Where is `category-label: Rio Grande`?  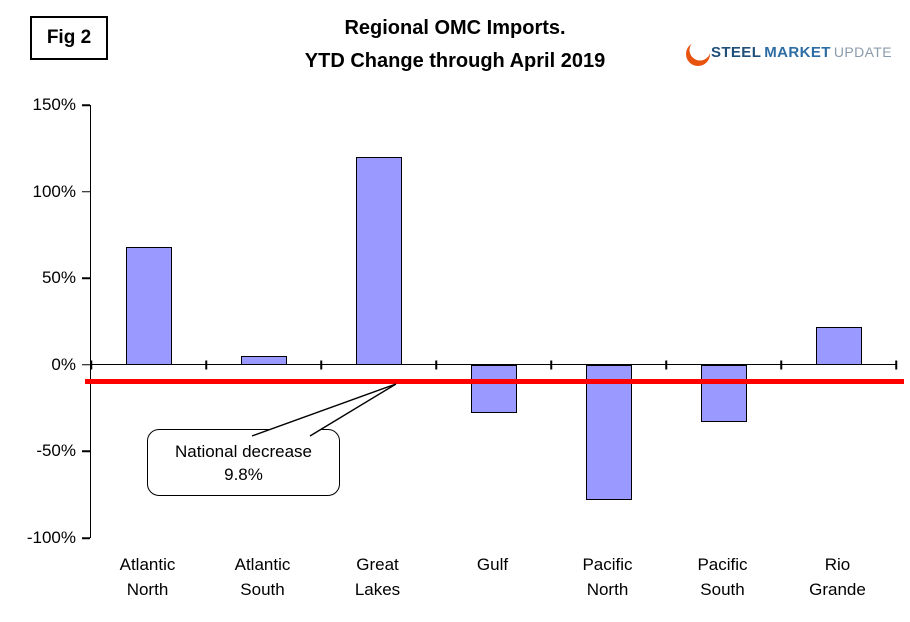 category-label: Rio Grande is located at coordinates (837, 577).